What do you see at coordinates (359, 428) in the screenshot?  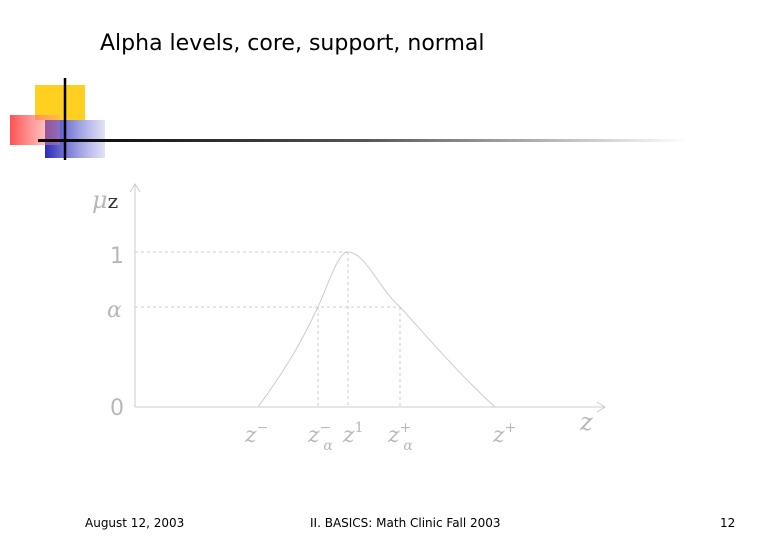 I see `label-sup: 1` at bounding box center [359, 428].